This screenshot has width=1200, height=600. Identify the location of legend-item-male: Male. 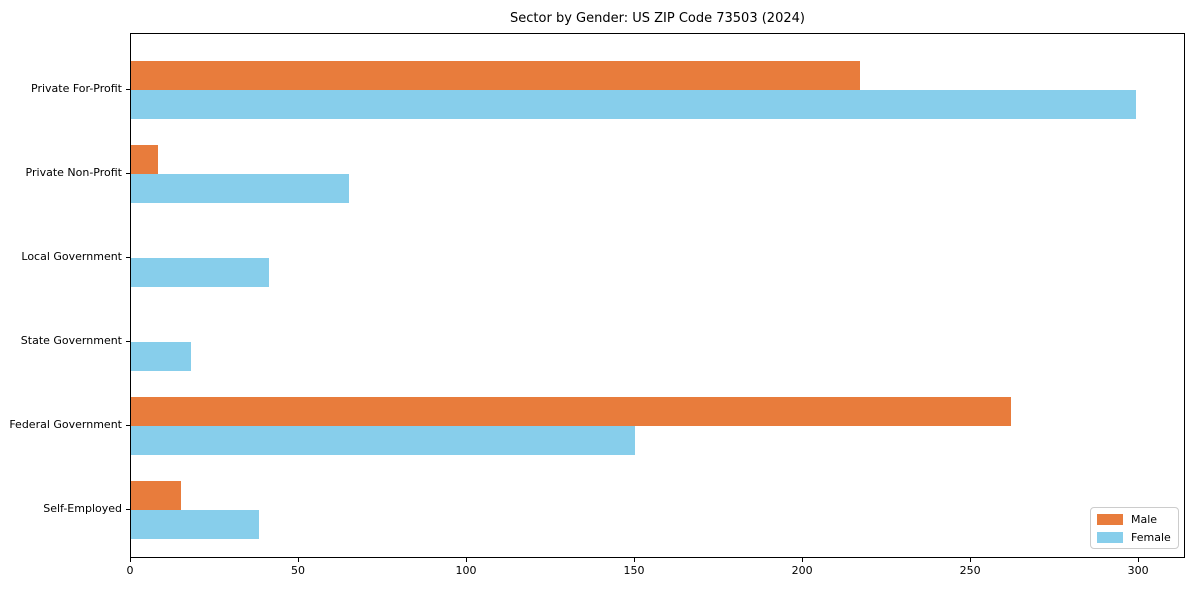
(1133, 519).